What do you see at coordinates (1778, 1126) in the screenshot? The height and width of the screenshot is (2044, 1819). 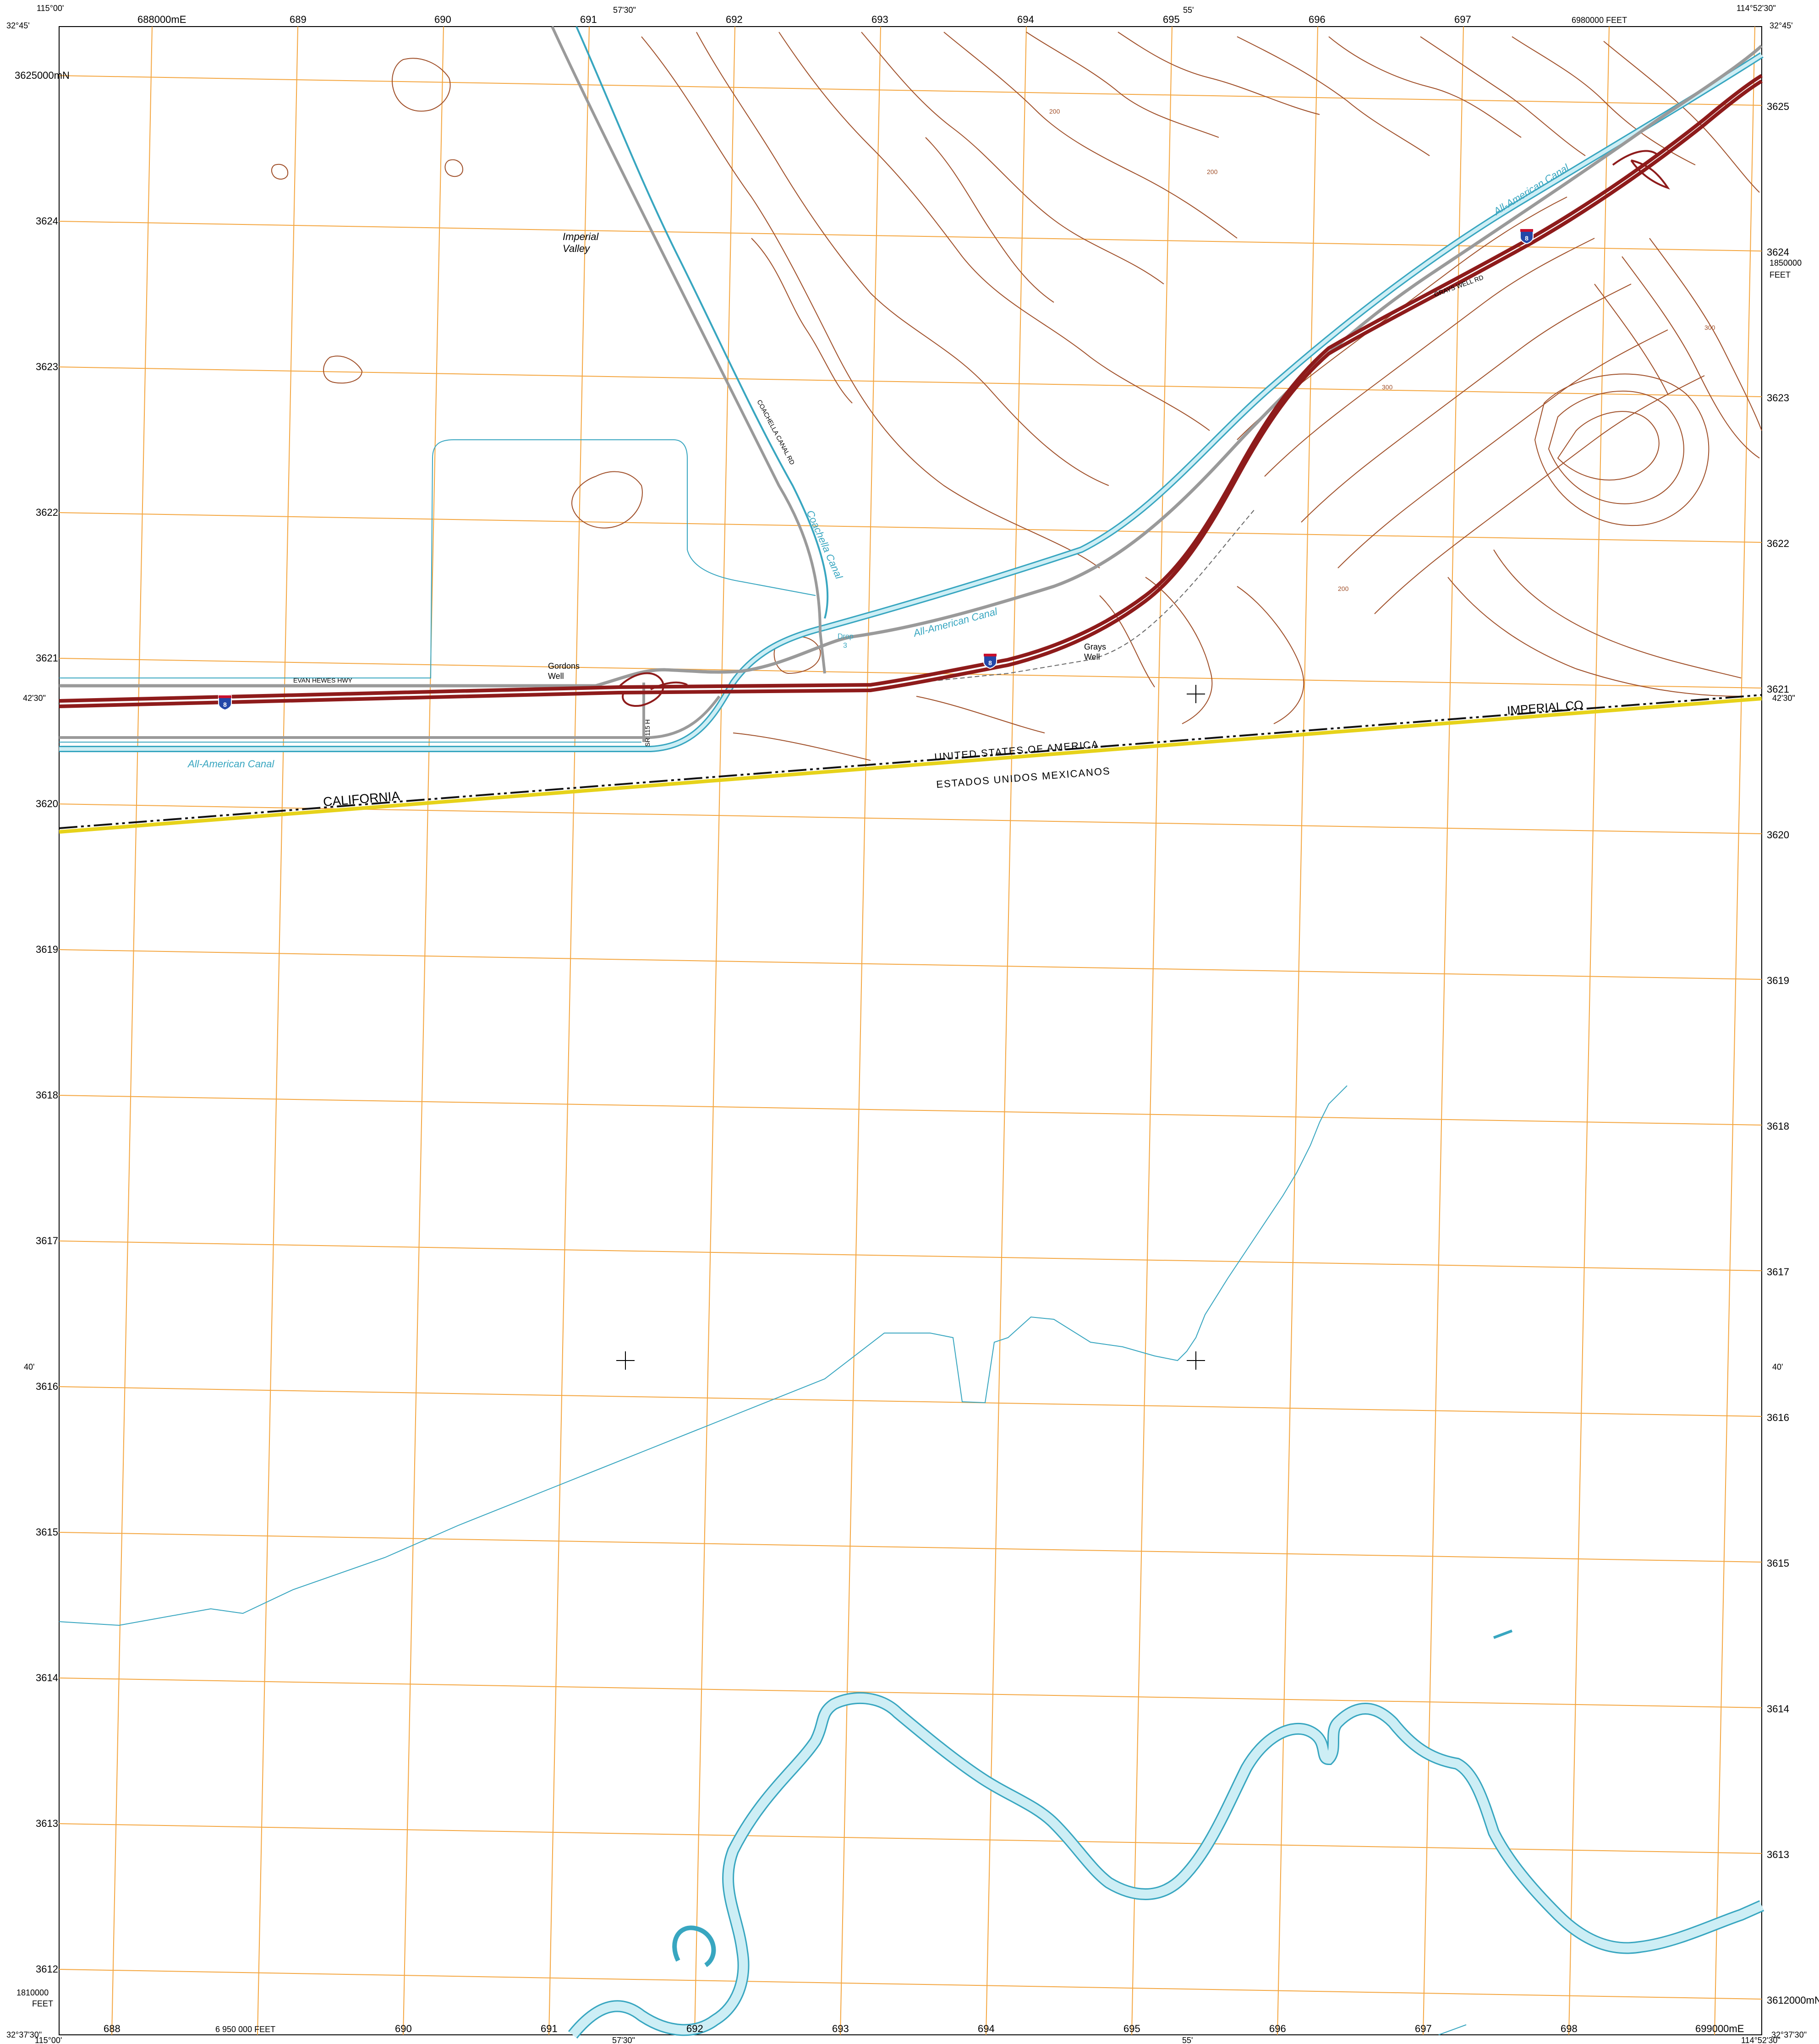 I see `right-northing-3618: 3618` at bounding box center [1778, 1126].